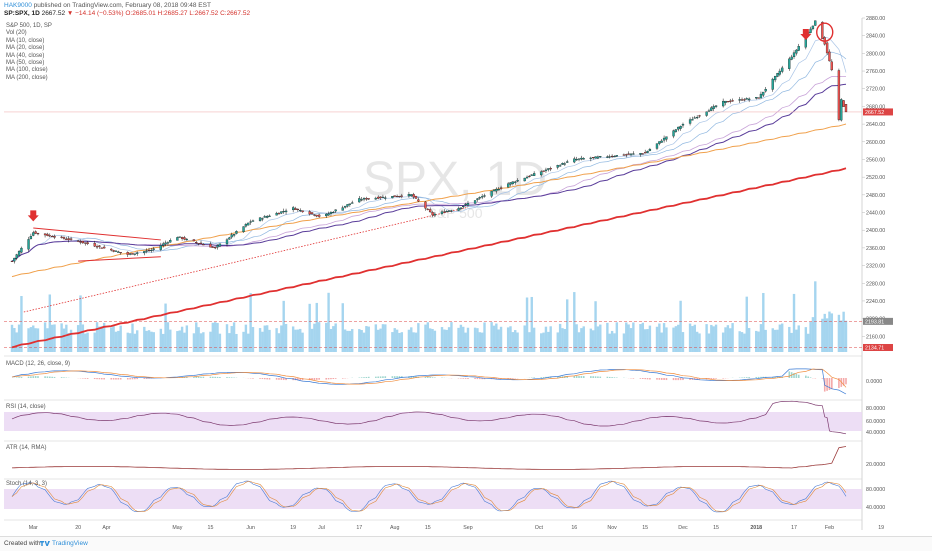 This screenshot has height=551, width=932. Describe the element at coordinates (716, 528) in the screenshot. I see `x-tick-label: 15` at that location.